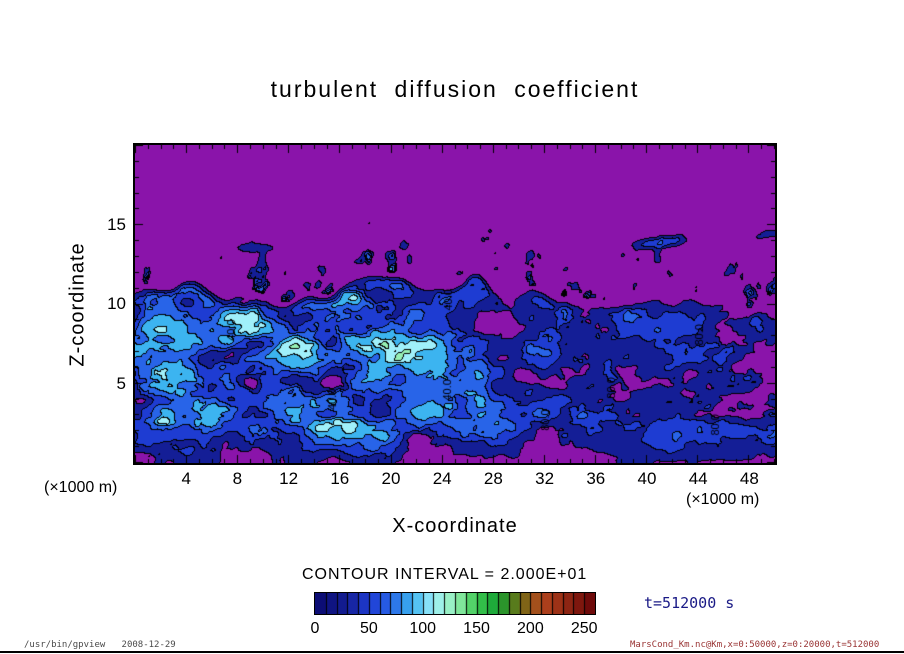 This screenshot has width=904, height=654. What do you see at coordinates (368, 628) in the screenshot?
I see `colorbar-tick-label: 50` at bounding box center [368, 628].